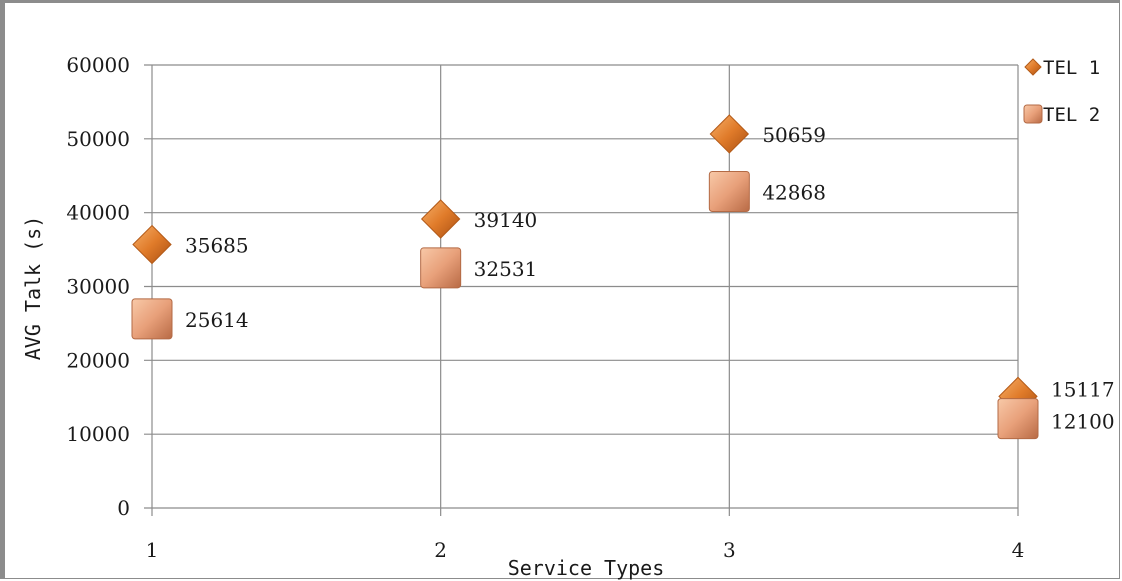 This screenshot has width=1122, height=581. What do you see at coordinates (217, 246) in the screenshot?
I see `data-label: 35685` at bounding box center [217, 246].